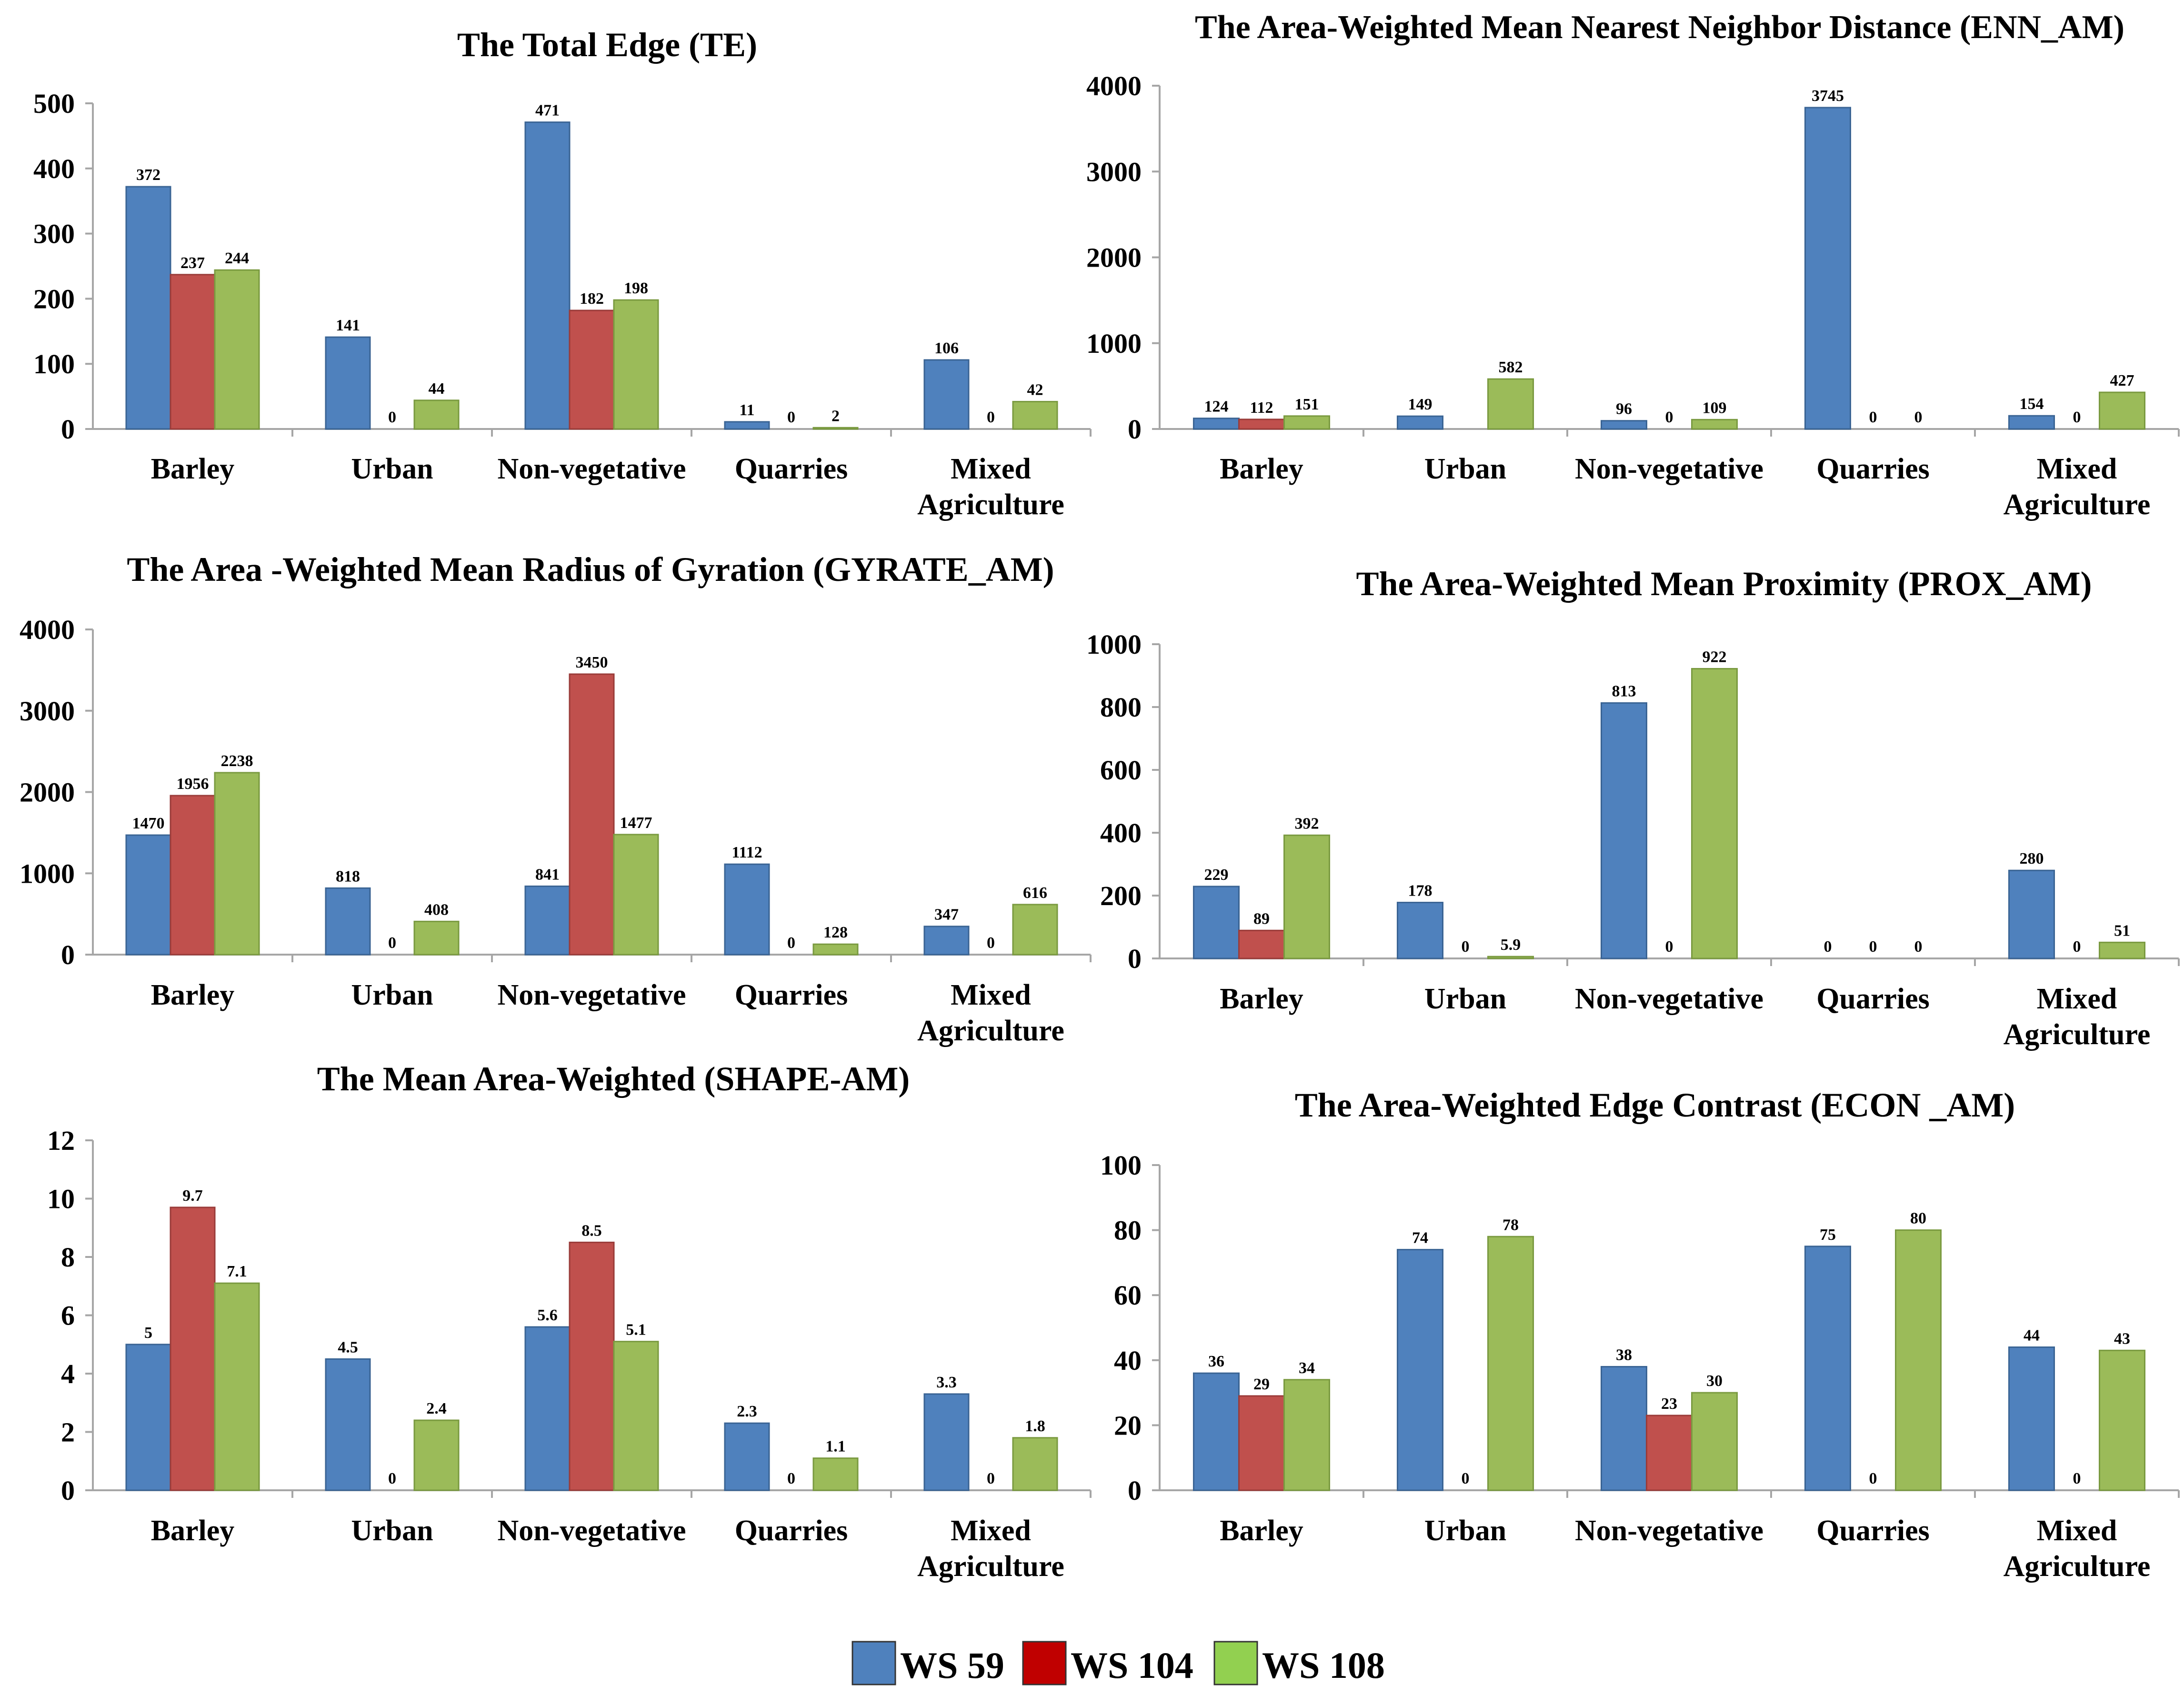 The height and width of the screenshot is (1695, 2184). What do you see at coordinates (2032, 858) in the screenshot?
I see `data-label: 280` at bounding box center [2032, 858].